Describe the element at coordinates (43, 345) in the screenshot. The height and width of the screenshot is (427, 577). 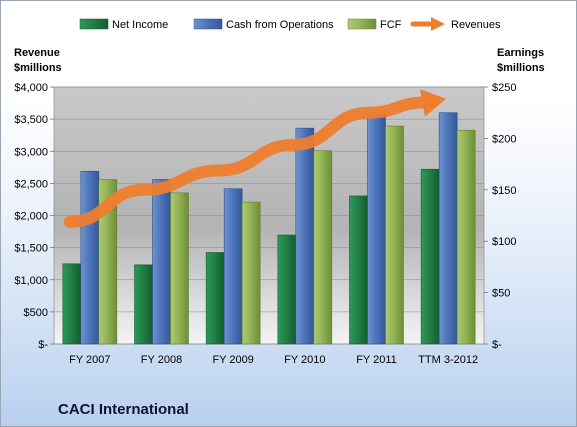
I see `left-axis-tick-label: $-` at that location.